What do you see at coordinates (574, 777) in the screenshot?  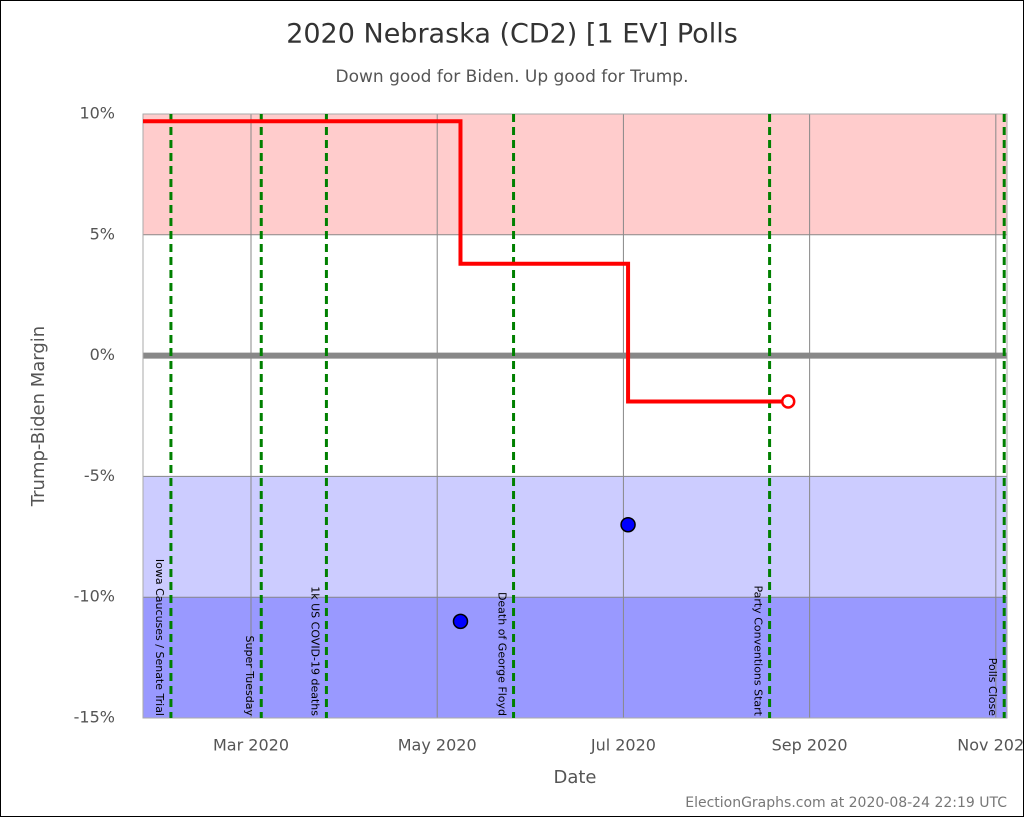 I see `x-axis-label: Date` at bounding box center [574, 777].